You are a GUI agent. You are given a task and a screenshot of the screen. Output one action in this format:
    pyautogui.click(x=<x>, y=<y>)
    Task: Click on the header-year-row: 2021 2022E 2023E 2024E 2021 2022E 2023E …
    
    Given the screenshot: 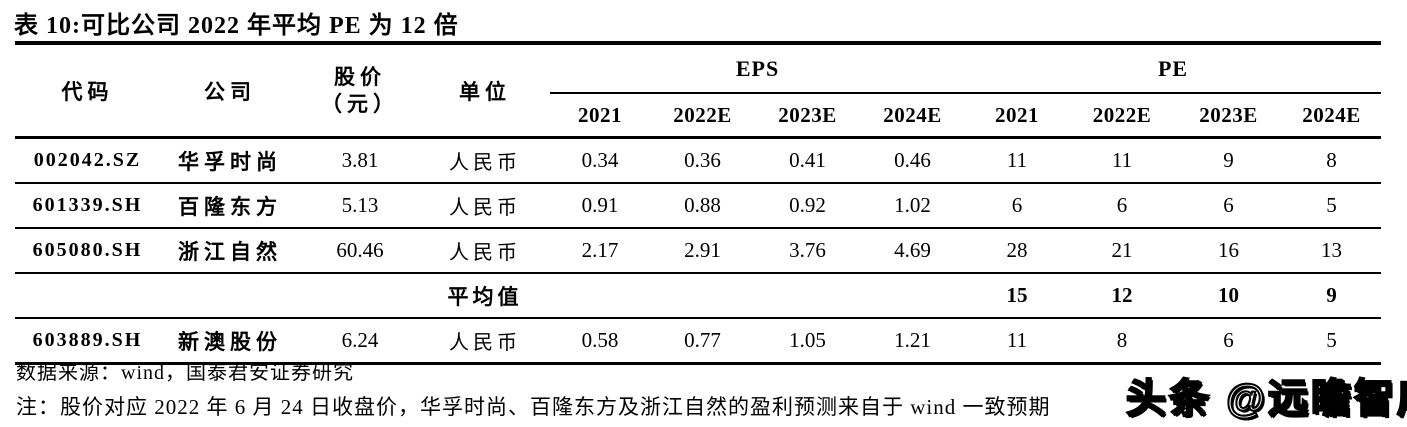 What is the action you would take?
    pyautogui.click(x=698, y=116)
    